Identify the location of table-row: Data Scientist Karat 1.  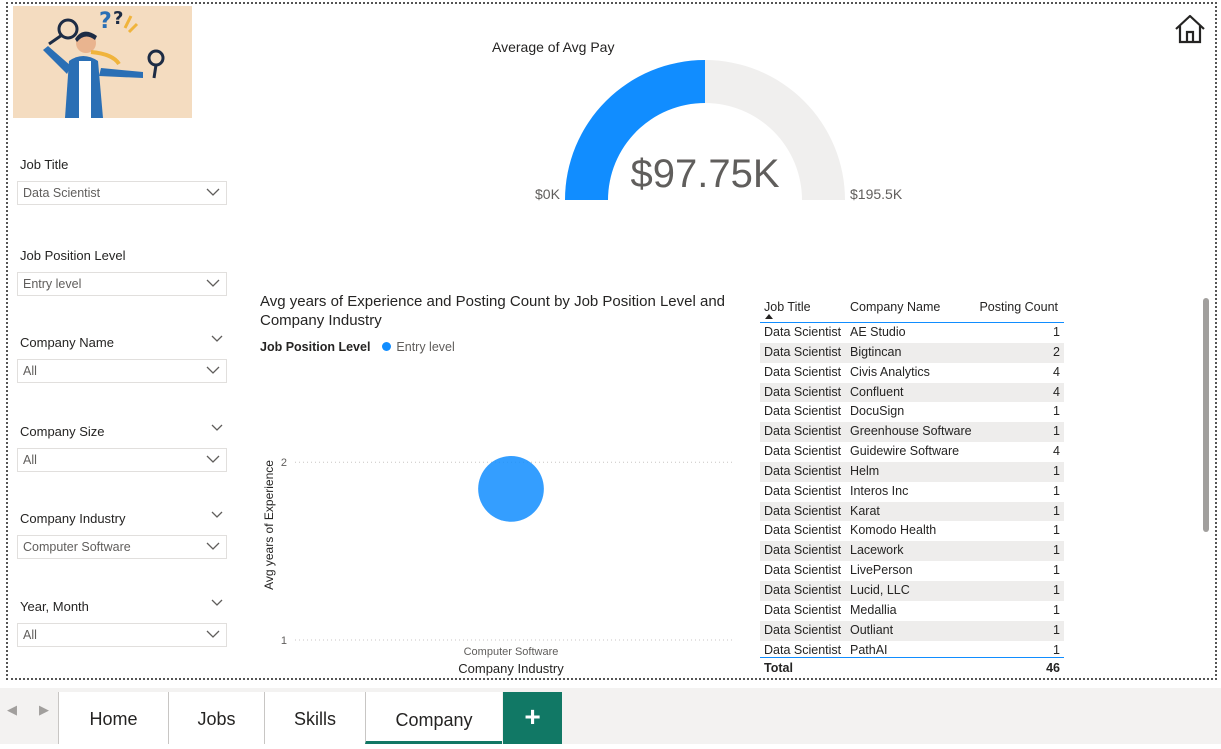
(912, 512).